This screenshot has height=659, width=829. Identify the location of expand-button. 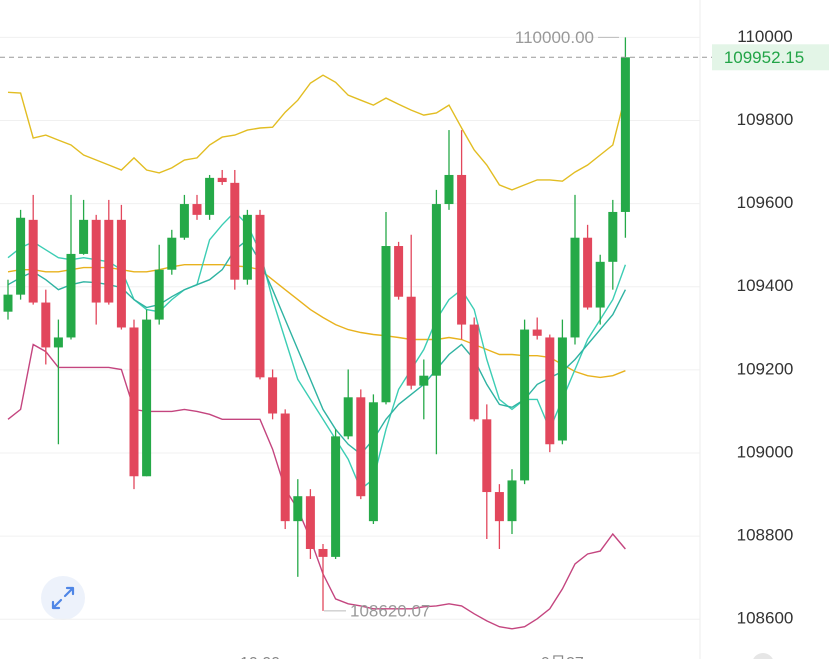
(63, 598).